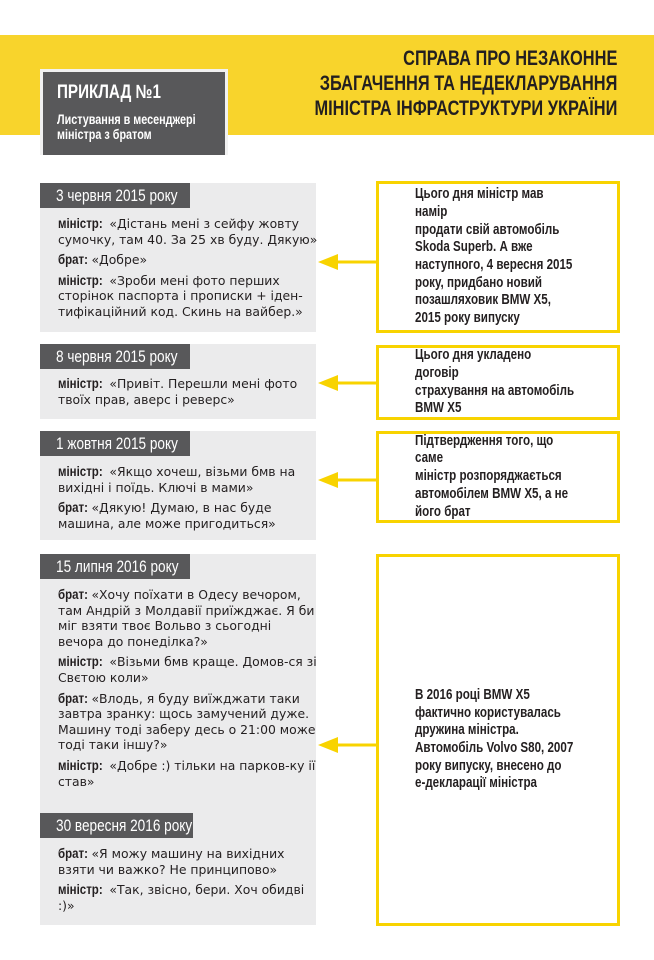 This screenshot has width=654, height=960. I want to click on chat-date: 1 жовтня 2015 року, so click(115, 443).